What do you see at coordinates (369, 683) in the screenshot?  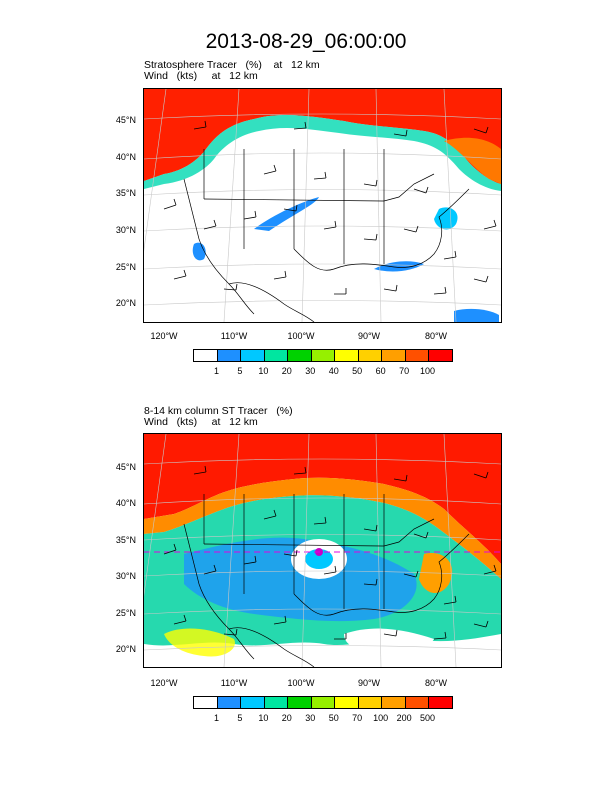 I see `panel2-lon-label: 90°W` at bounding box center [369, 683].